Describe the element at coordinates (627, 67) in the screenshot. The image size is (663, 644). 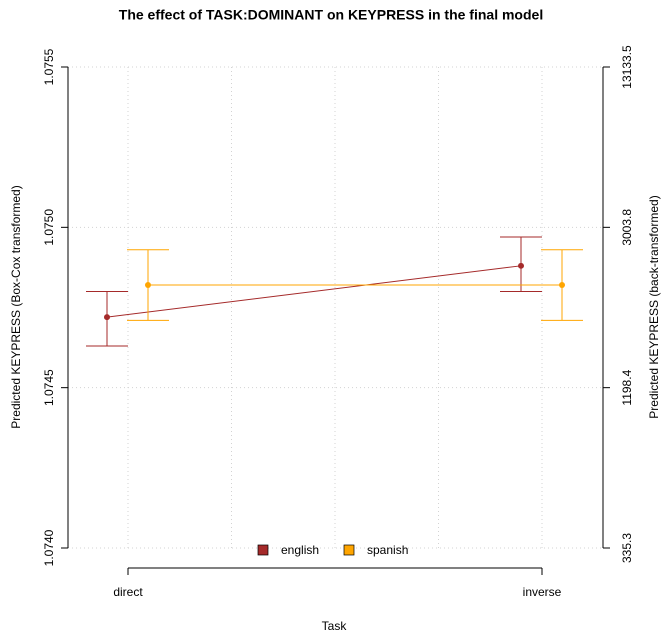
I see `y2-tick-label: 13133.5` at that location.